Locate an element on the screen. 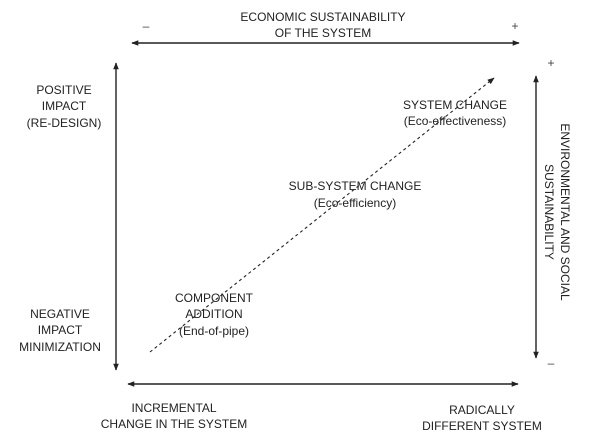 The height and width of the screenshot is (440, 602). positive-impact-label: POSITIVE IMPACT (RE-DESIGN) is located at coordinates (64, 106).